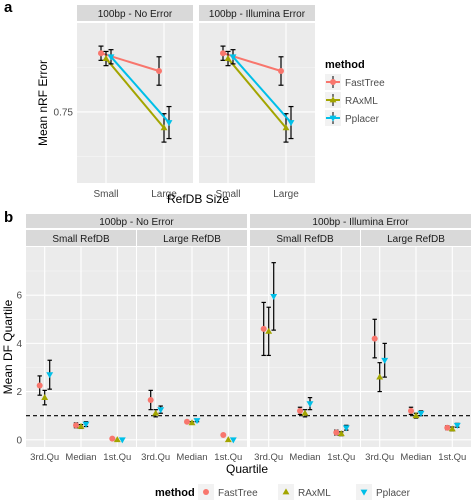 The height and width of the screenshot is (504, 474). I want to click on y-tick-label: 2, so click(19, 392).